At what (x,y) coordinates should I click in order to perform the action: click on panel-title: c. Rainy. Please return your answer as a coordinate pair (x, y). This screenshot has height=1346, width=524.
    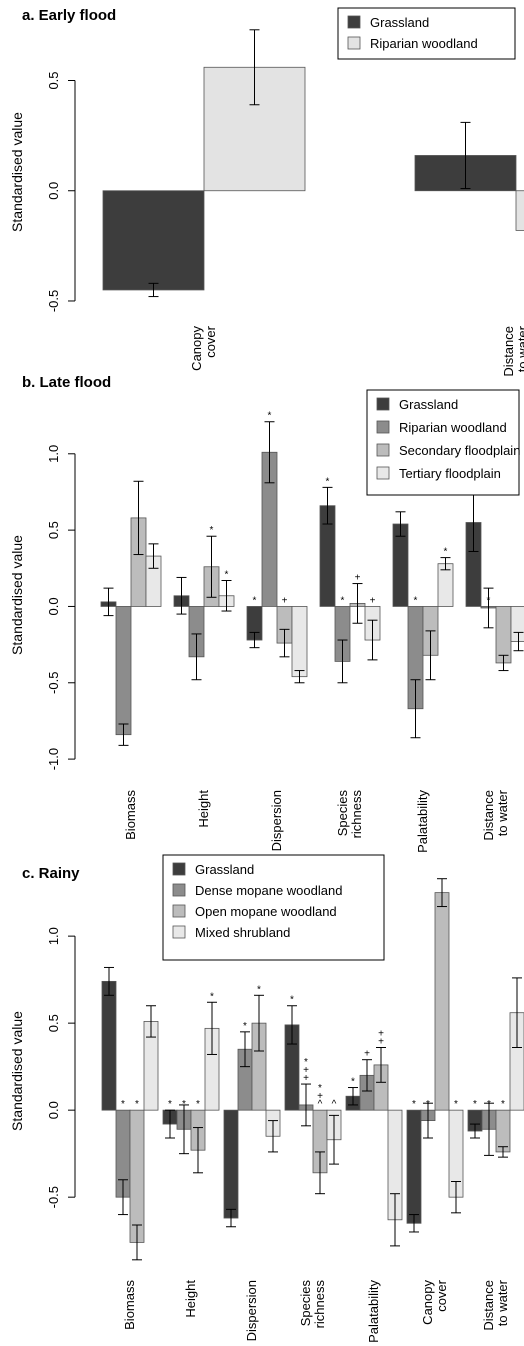
    Looking at the image, I should click on (51, 873).